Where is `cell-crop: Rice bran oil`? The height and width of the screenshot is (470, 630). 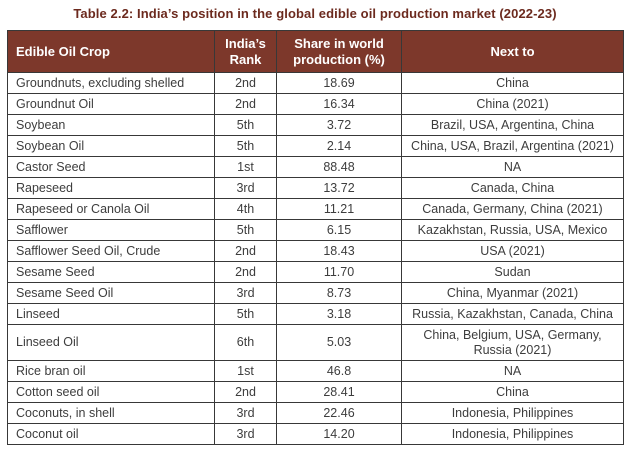
cell-crop: Rice bran oil is located at coordinates (111, 371).